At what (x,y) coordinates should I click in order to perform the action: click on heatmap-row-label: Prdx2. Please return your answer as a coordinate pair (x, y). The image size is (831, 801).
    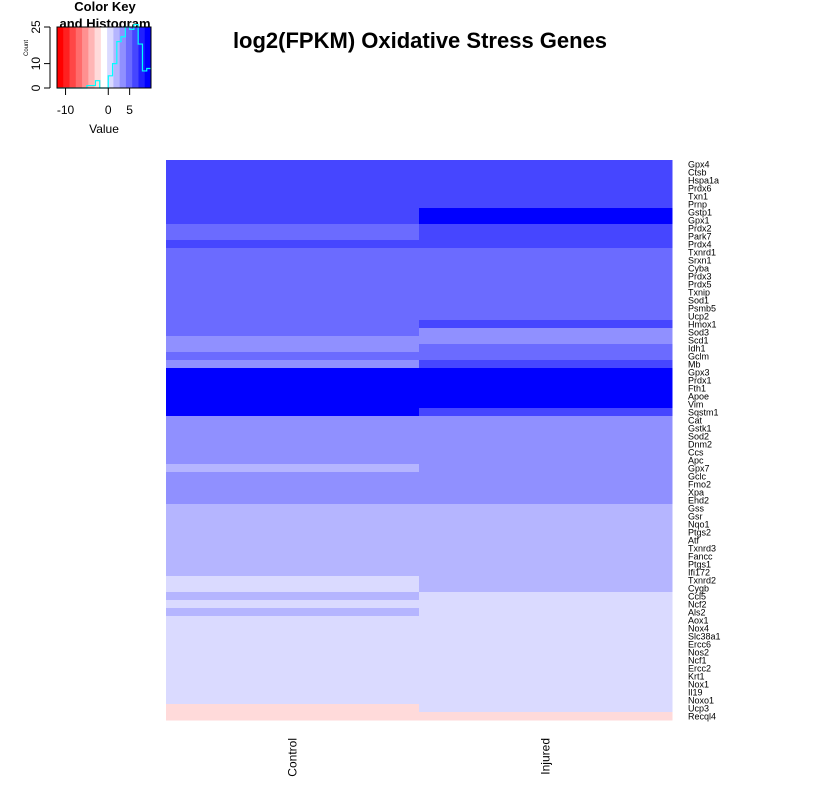
    Looking at the image, I should click on (700, 229).